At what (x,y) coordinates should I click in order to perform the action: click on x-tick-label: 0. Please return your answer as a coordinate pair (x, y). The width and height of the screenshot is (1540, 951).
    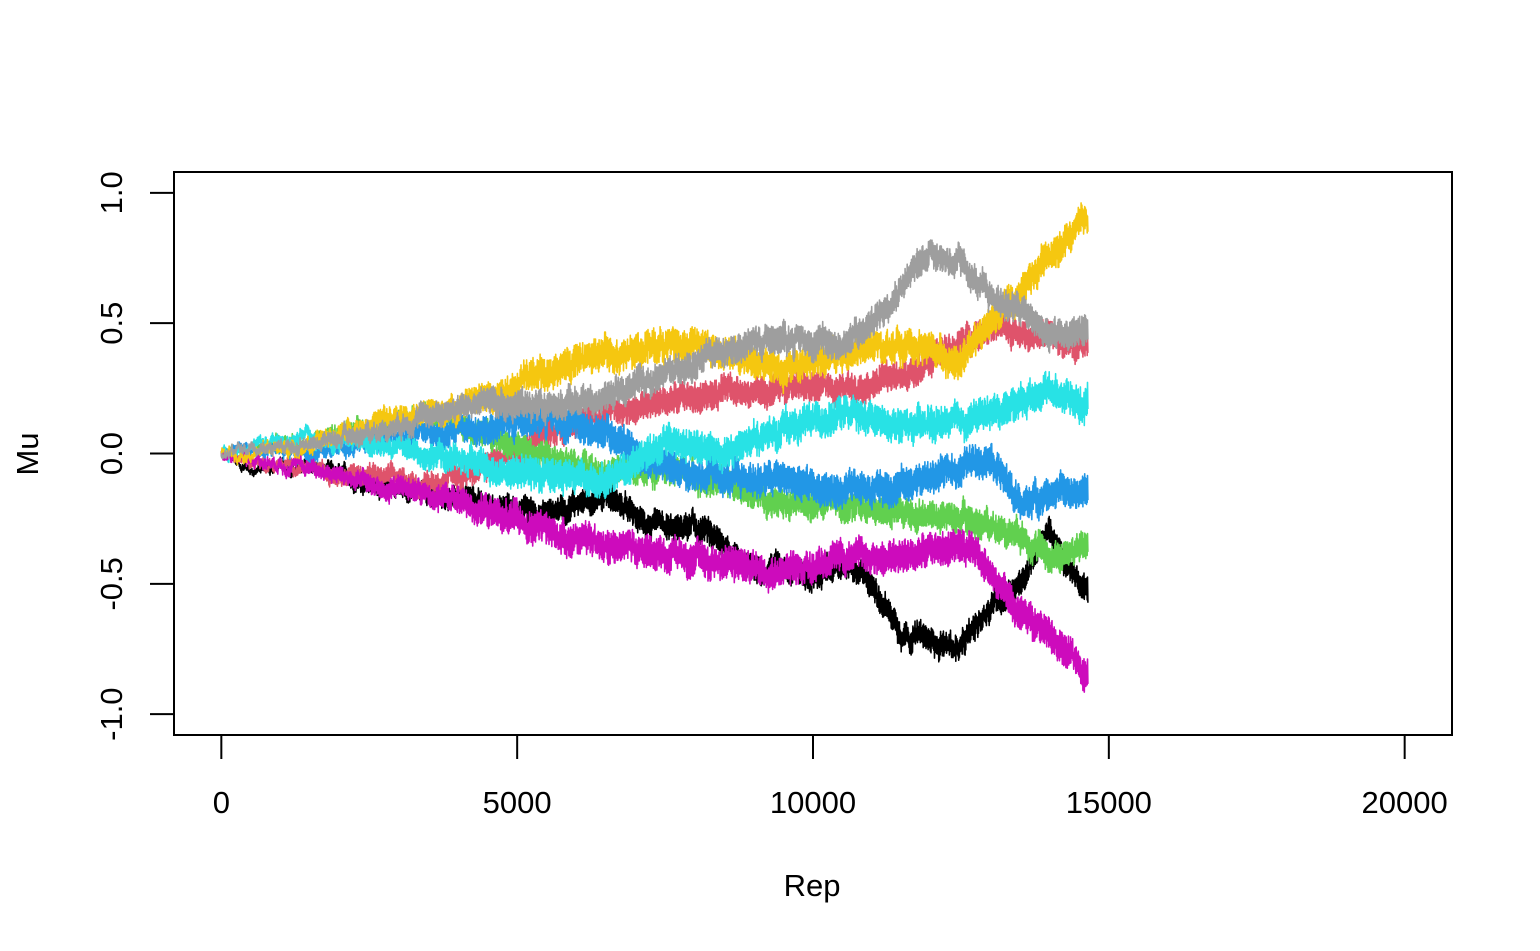
    Looking at the image, I should click on (221, 802).